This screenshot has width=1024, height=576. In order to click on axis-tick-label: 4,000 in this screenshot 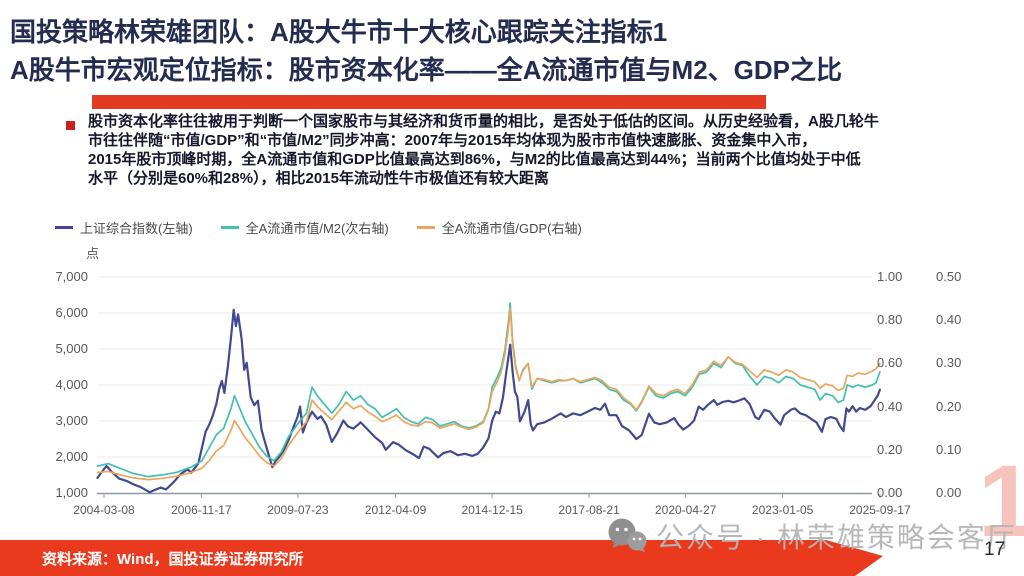, I will do `click(71, 384)`.